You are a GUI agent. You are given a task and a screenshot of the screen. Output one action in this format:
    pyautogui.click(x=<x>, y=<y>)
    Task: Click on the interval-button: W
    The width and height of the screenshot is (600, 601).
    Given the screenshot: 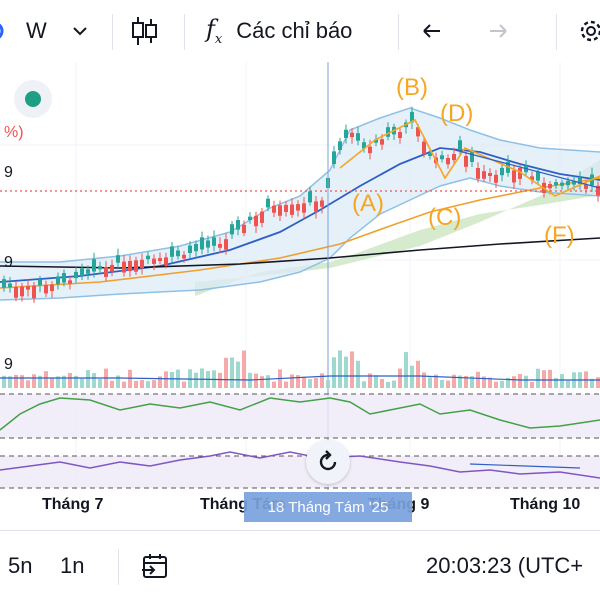 What is the action you would take?
    pyautogui.click(x=36, y=31)
    